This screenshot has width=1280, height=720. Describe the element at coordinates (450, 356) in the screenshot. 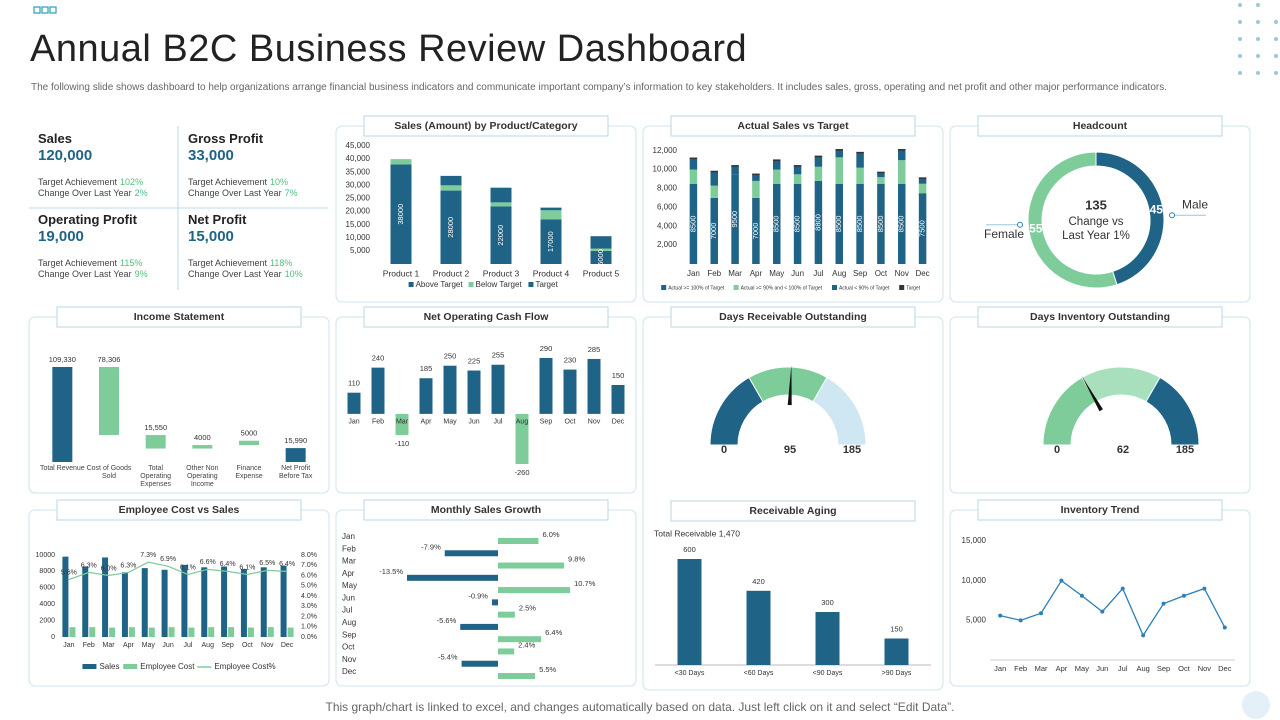

I see `value-label: 250` at that location.